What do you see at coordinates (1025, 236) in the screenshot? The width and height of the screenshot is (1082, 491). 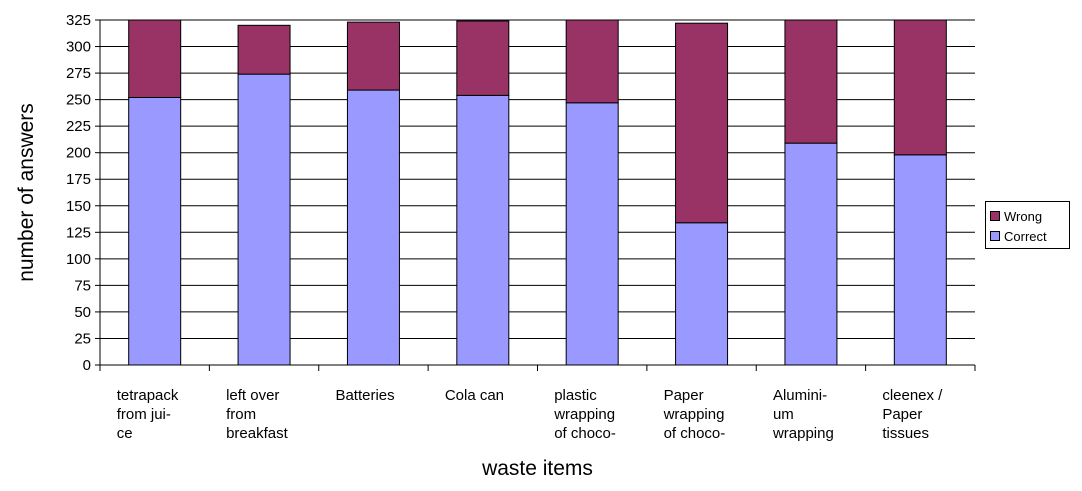 I see `legend-label-correct: Correct` at bounding box center [1025, 236].